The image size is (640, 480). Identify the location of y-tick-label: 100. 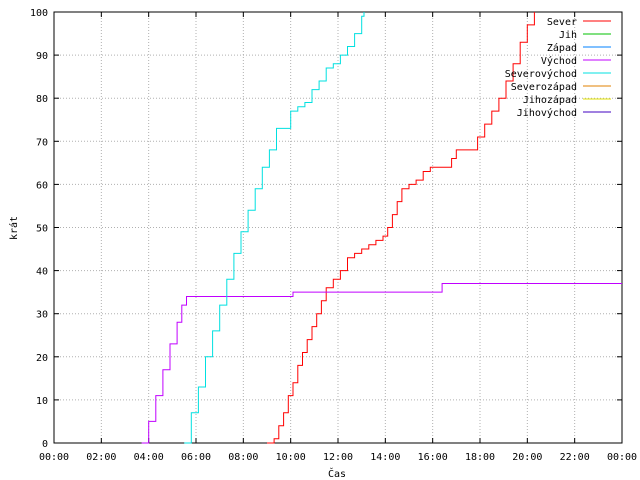
(39, 13).